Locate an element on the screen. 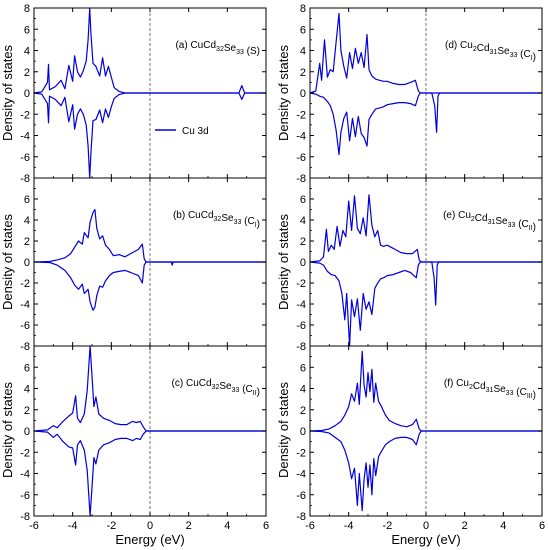 This screenshot has height=550, width=549. panel-label: (a) CuCd32Se33 (S) is located at coordinates (217, 48).